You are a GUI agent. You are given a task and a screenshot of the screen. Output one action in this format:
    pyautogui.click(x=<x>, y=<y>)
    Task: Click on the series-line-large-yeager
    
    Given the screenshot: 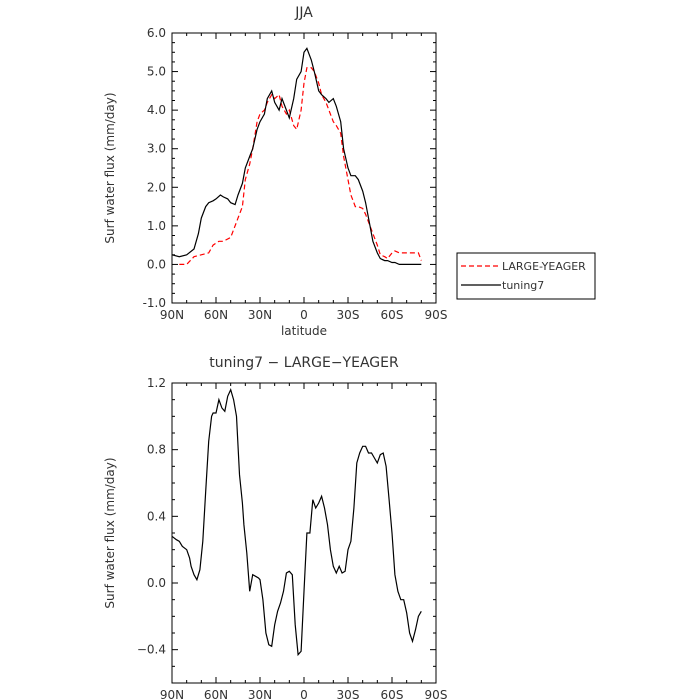 What is the action you would take?
    pyautogui.click(x=300, y=166)
    